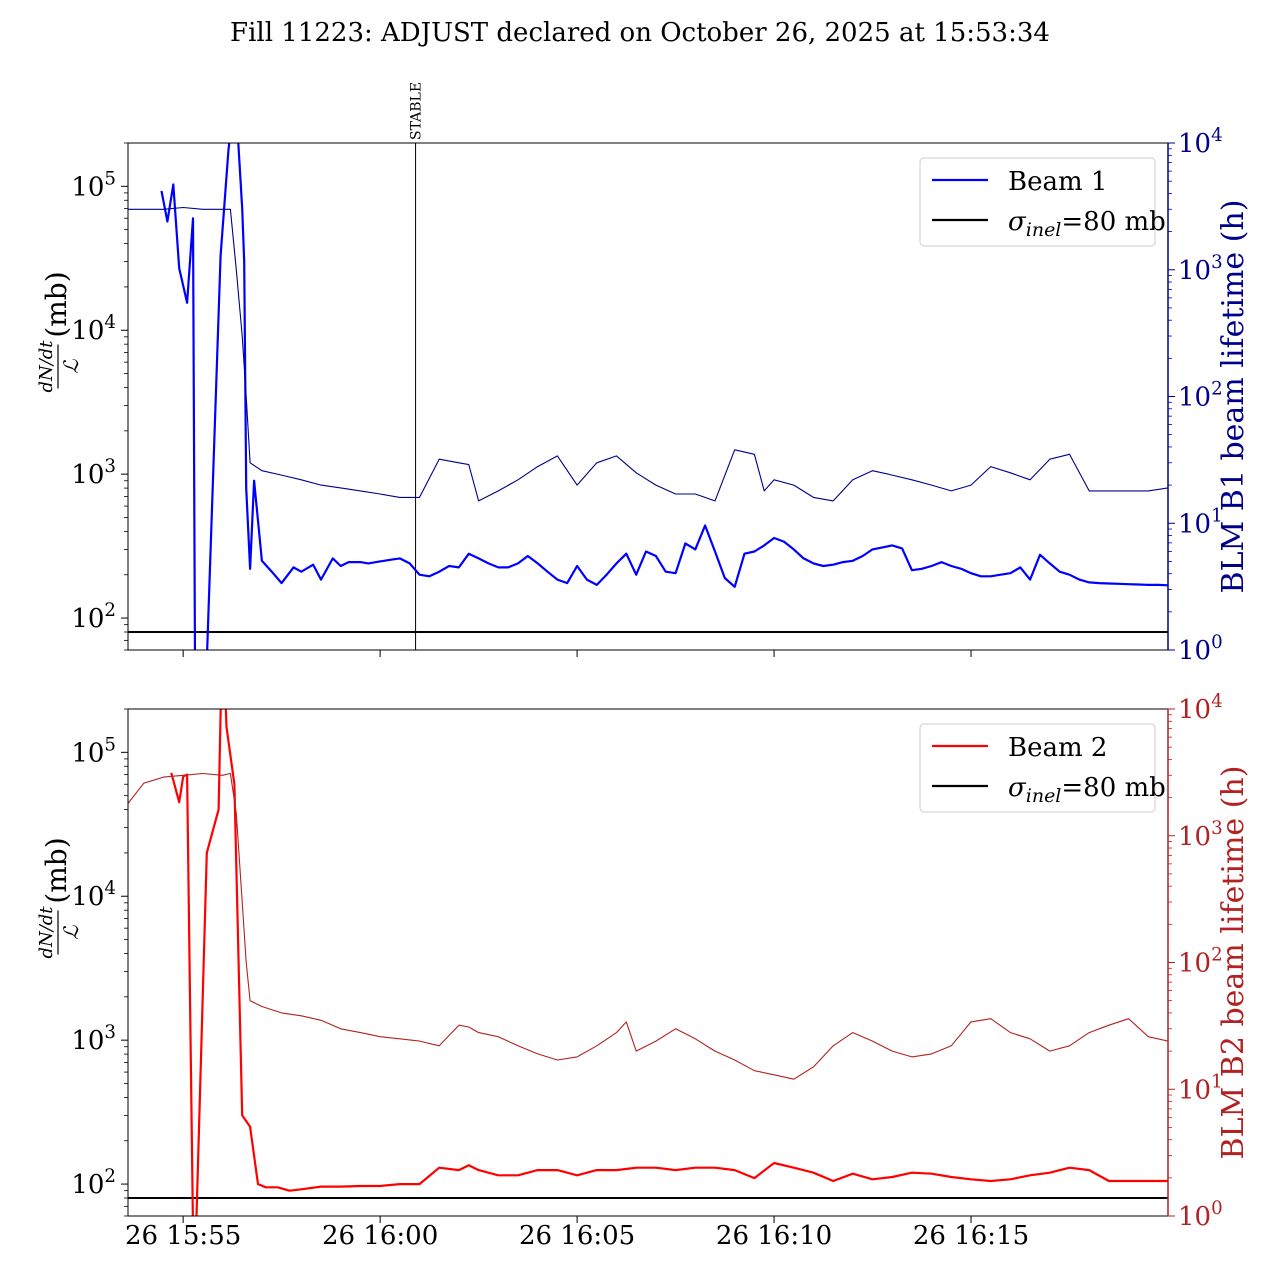 The image size is (1280, 1280). Describe the element at coordinates (1233, 397) in the screenshot. I see `y2-axis-label: BLM B1 beam lifetime (h)` at that location.